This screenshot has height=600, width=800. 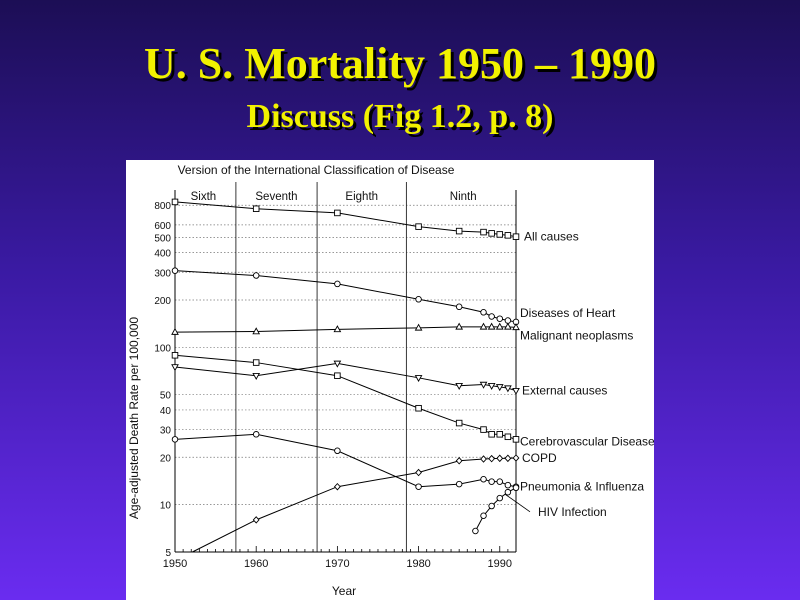 What do you see at coordinates (568, 313) in the screenshot?
I see `series-label: Diseases of Heart` at bounding box center [568, 313].